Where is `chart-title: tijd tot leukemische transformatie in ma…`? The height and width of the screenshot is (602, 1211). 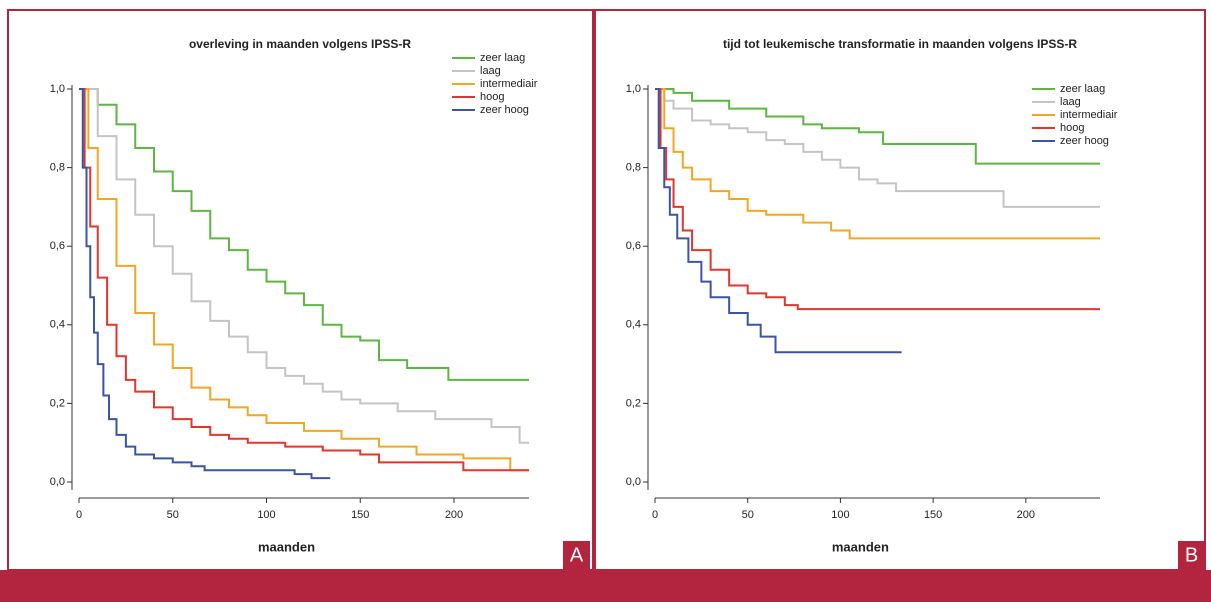
chart-title: tijd tot leukemische transformatie in ma… is located at coordinates (900, 44).